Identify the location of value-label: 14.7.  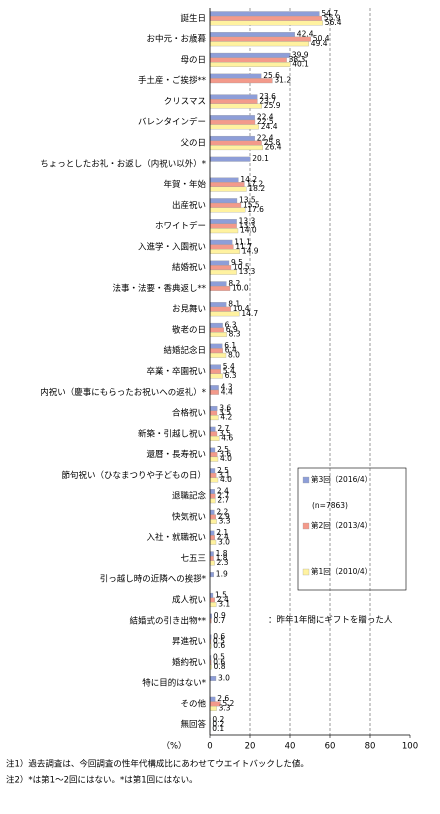
(249, 313).